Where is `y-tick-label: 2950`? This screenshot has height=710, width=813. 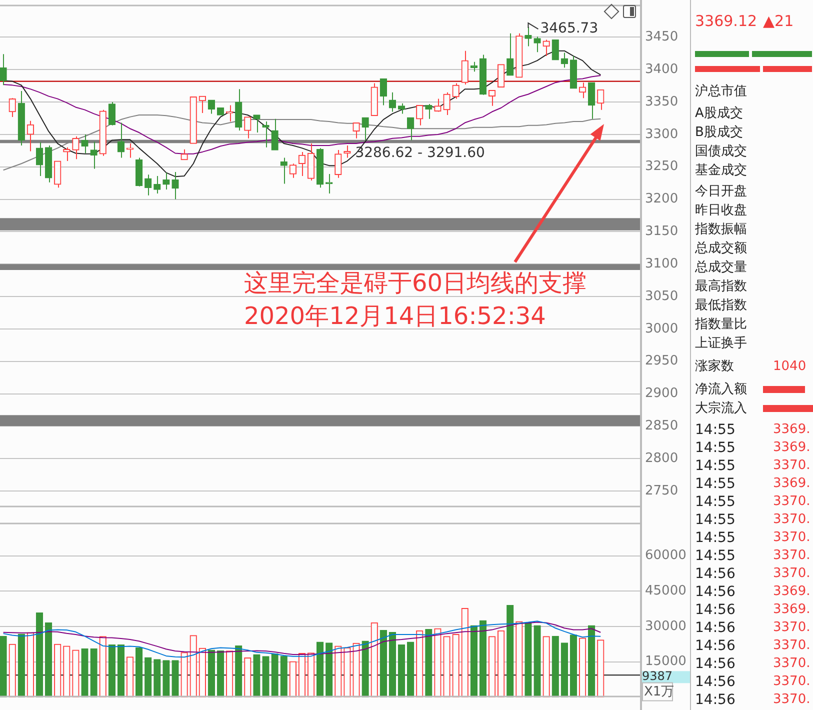 y-tick-label: 2950 is located at coordinates (661, 361).